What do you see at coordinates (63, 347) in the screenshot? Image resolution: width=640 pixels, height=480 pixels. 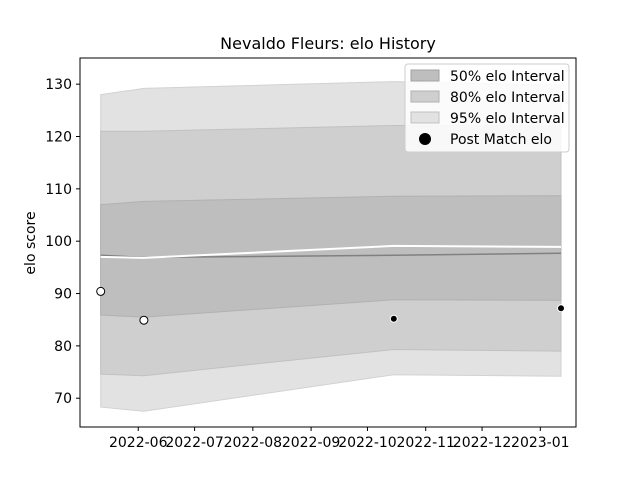 I see `y-tick-label: 80` at bounding box center [63, 347].